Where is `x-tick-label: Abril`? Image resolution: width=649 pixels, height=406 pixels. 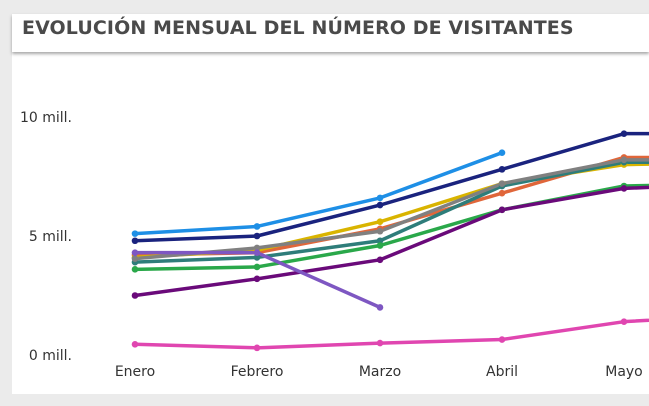 x-tick-label: Abril is located at coordinates (502, 372).